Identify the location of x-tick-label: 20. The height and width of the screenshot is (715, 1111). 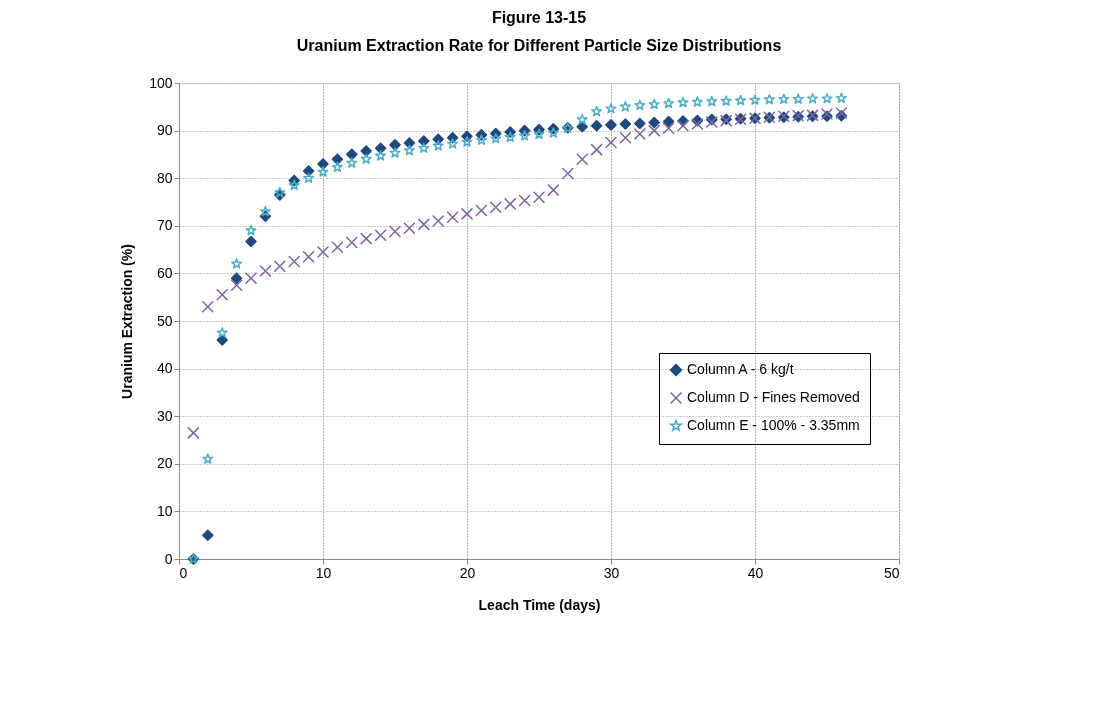
(467, 572).